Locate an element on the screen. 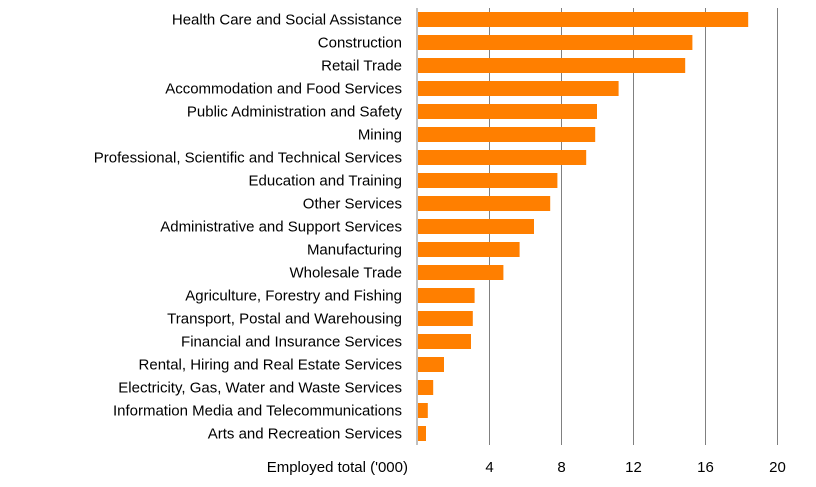 The image size is (816, 487). x-tick-label: 8 is located at coordinates (561, 467).